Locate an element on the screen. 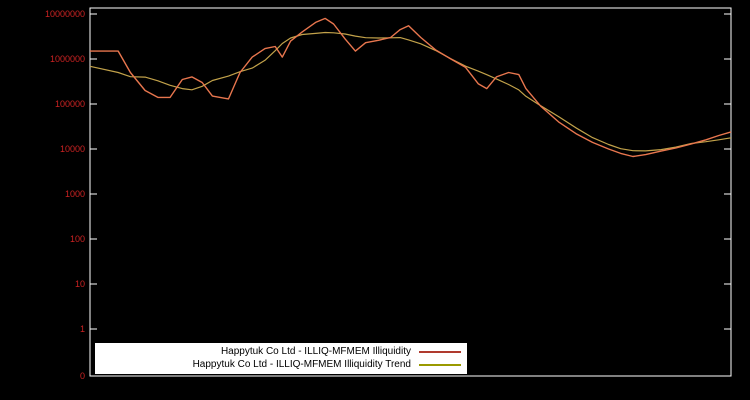 The height and width of the screenshot is (400, 750). legend-swatch-illiquidity-line is located at coordinates (440, 351).